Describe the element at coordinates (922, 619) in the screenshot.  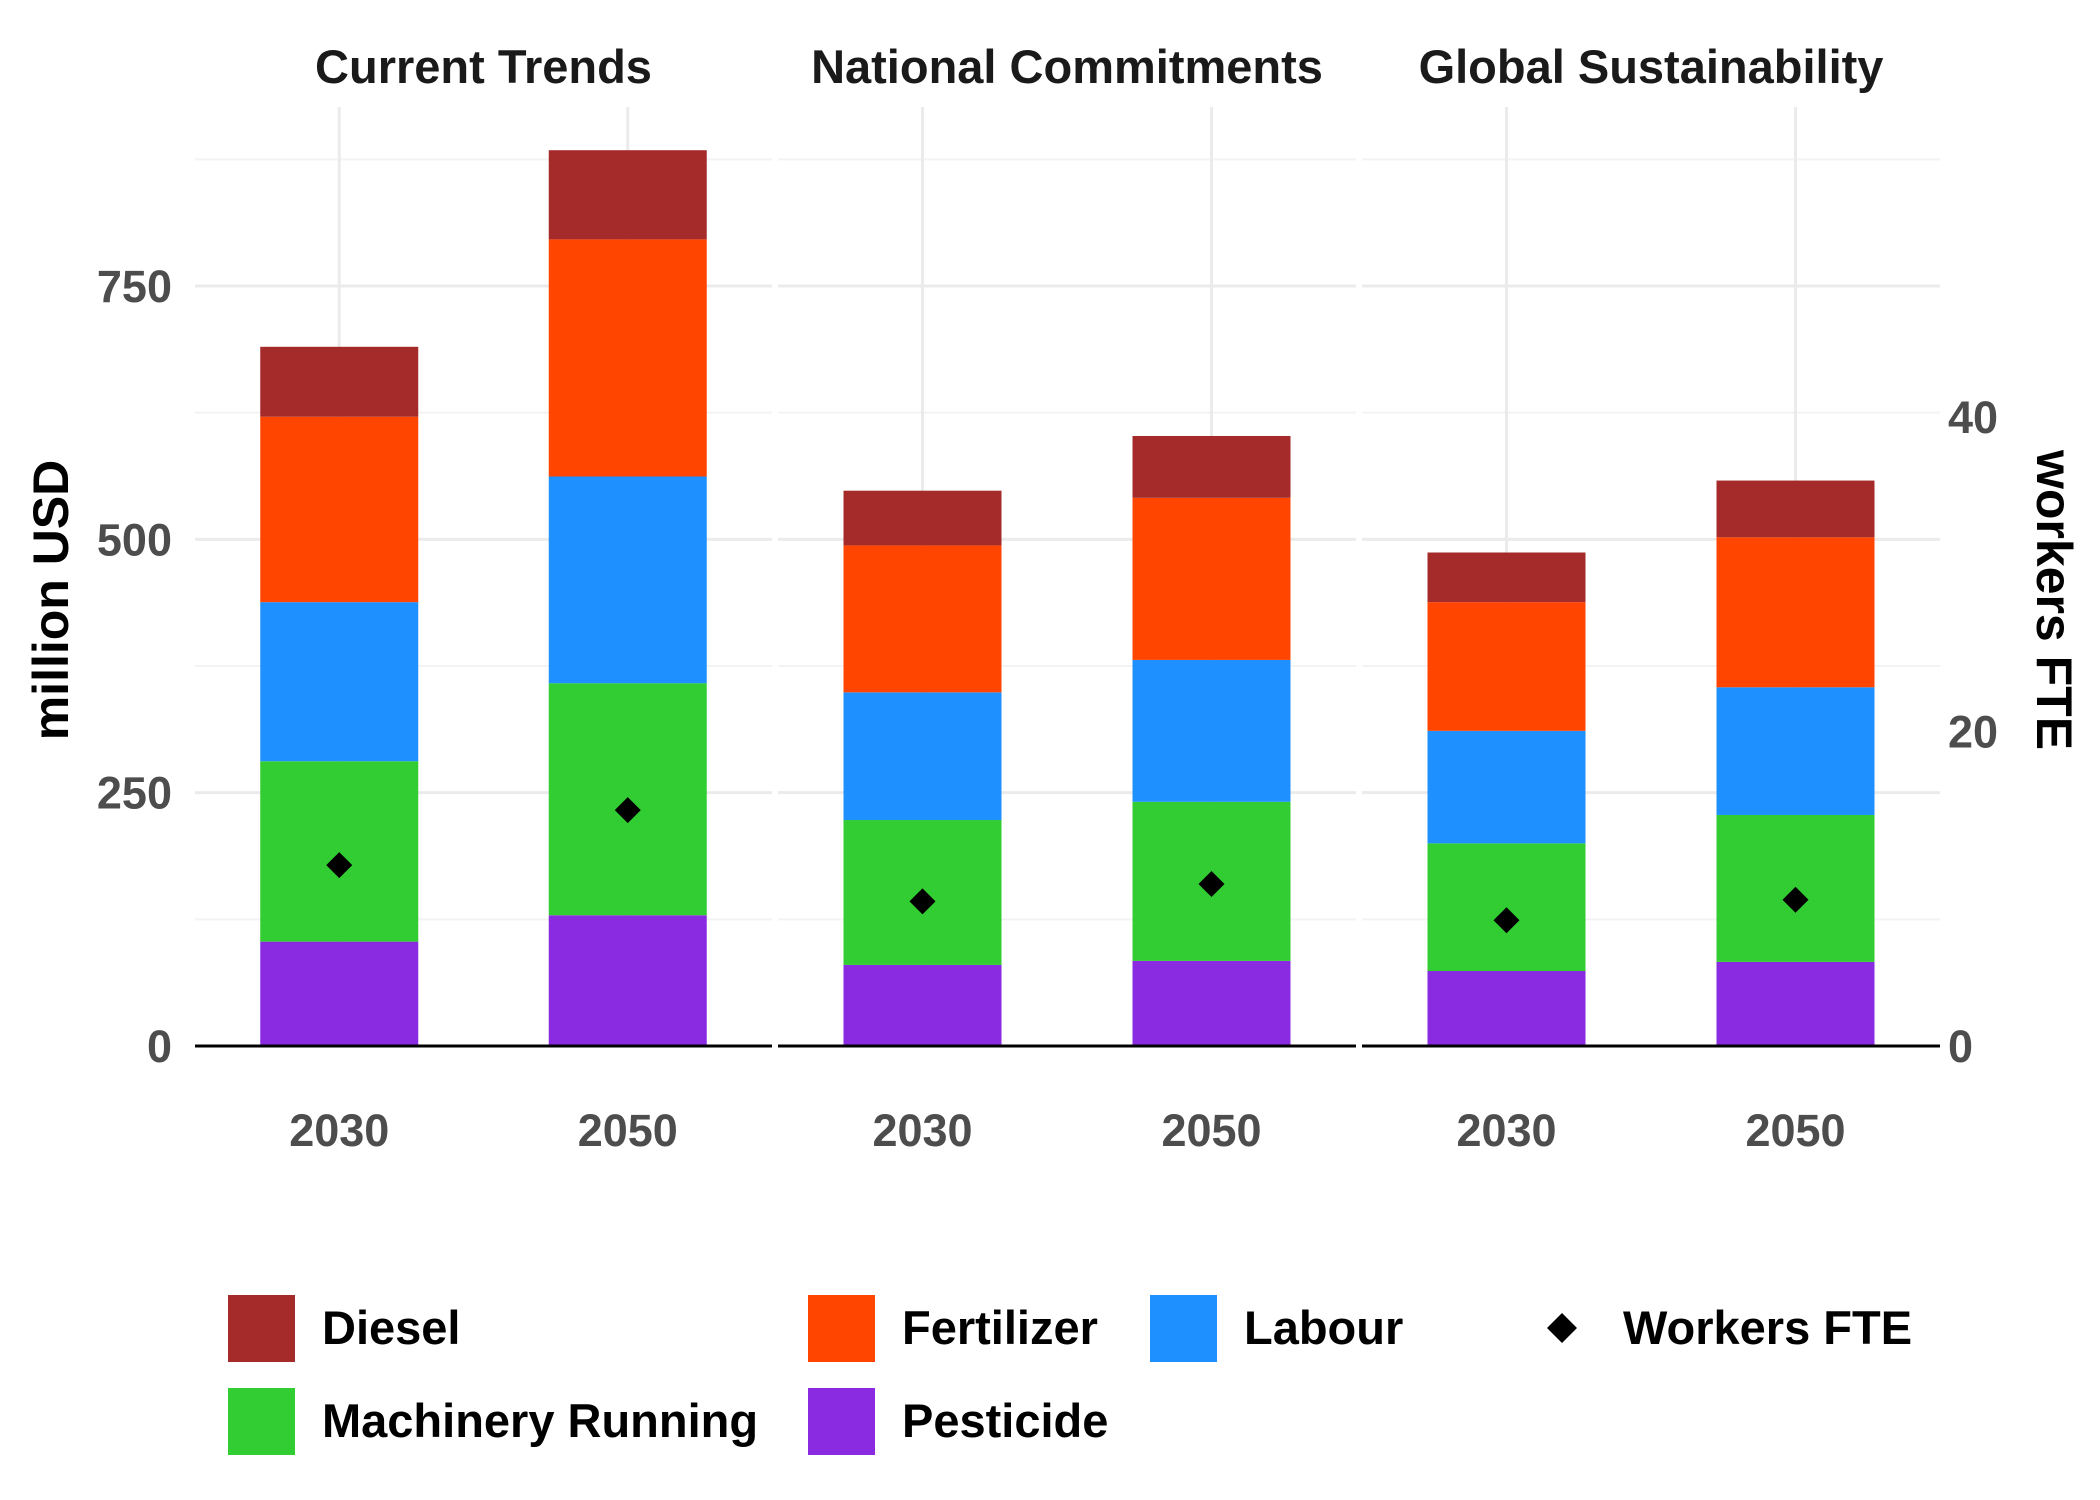
I see `bar-fertilizer-national-commitments-2030` at that location.